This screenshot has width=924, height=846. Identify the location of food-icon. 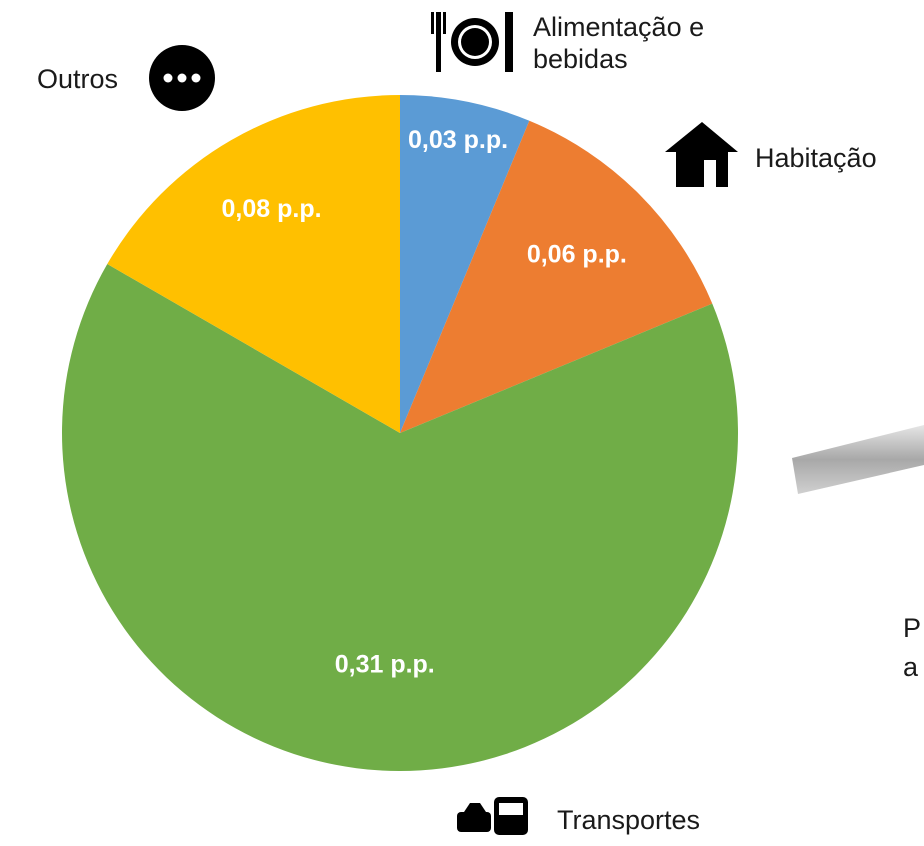
(472, 42).